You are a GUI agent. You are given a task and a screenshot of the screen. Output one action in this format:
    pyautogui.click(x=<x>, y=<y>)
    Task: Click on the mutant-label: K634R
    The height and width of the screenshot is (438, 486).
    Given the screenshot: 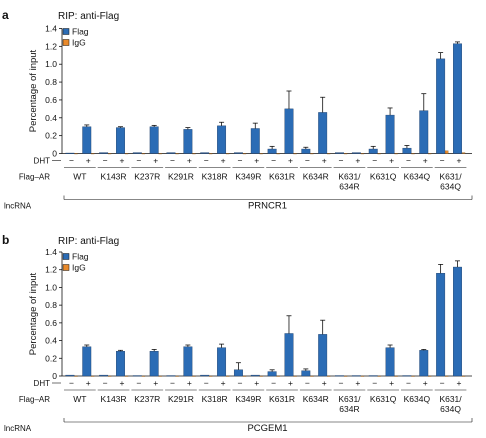 What is the action you would take?
    pyautogui.click(x=316, y=399)
    